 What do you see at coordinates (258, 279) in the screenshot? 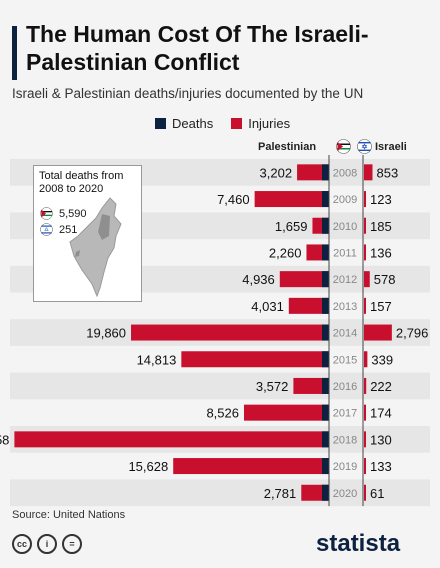
I see `palestinian-value-label: 4,936` at bounding box center [258, 279].